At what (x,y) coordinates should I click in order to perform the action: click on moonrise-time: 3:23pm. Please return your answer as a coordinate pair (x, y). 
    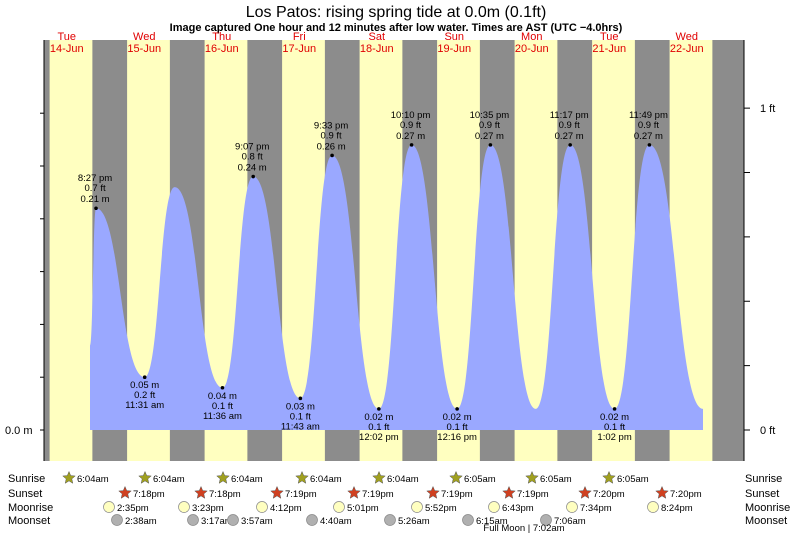
    Looking at the image, I should click on (208, 508).